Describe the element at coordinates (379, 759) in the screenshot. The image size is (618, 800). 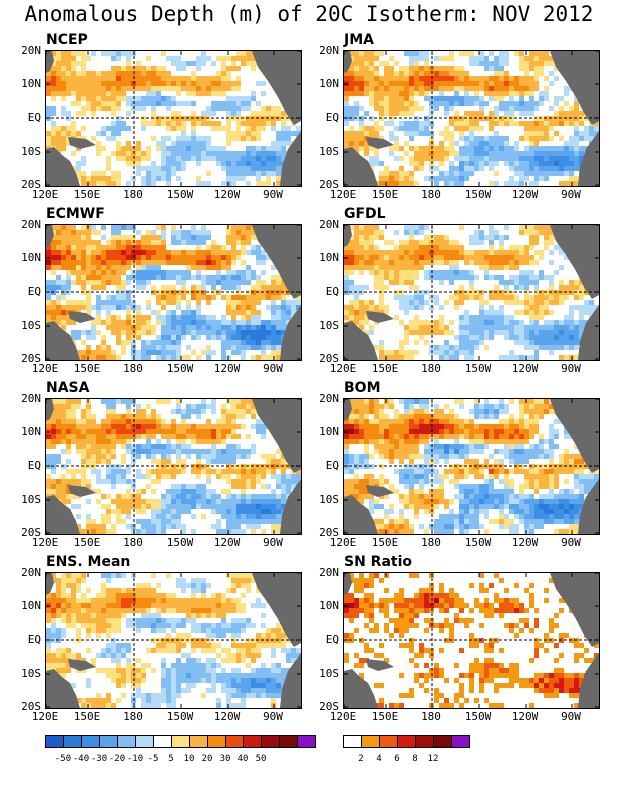
I see `colorbar-label: 4` at that location.